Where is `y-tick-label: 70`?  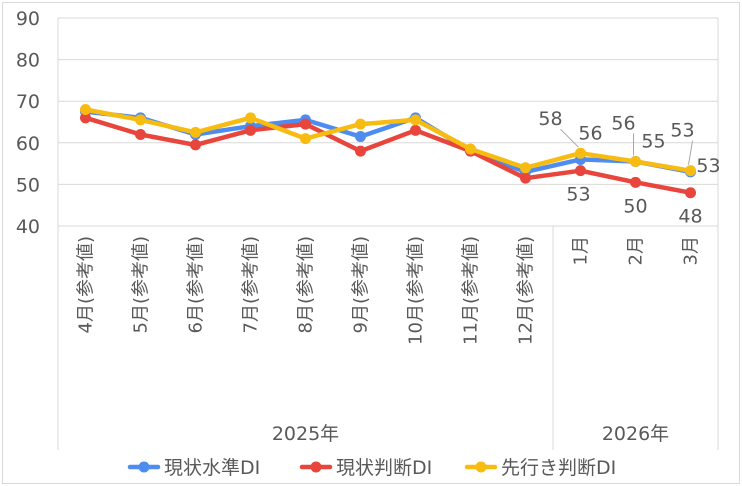
y-tick-label: 70 is located at coordinates (28, 102).